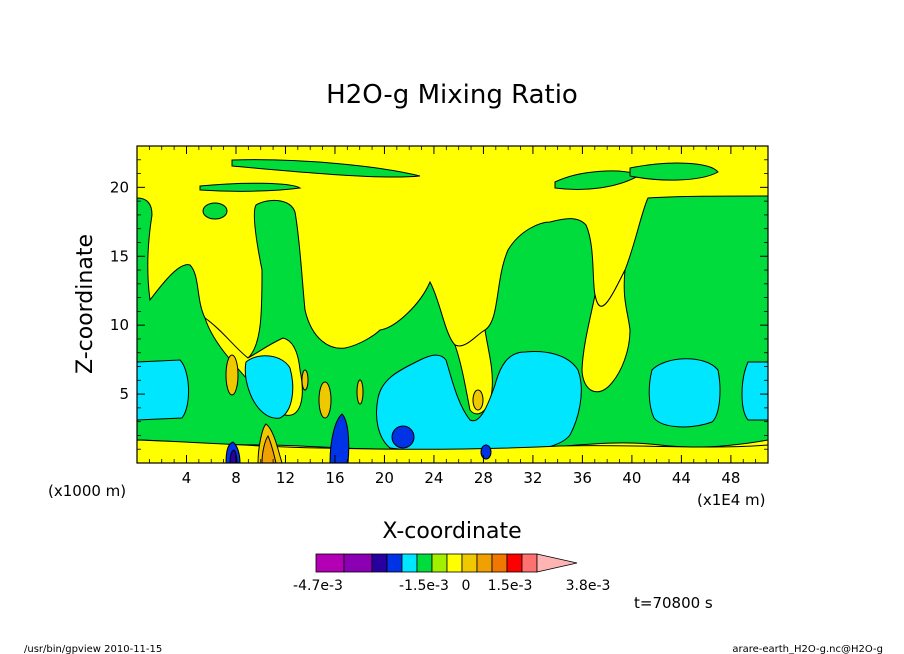  I want to click on x-unit-left: (x1000 m), so click(87, 491).